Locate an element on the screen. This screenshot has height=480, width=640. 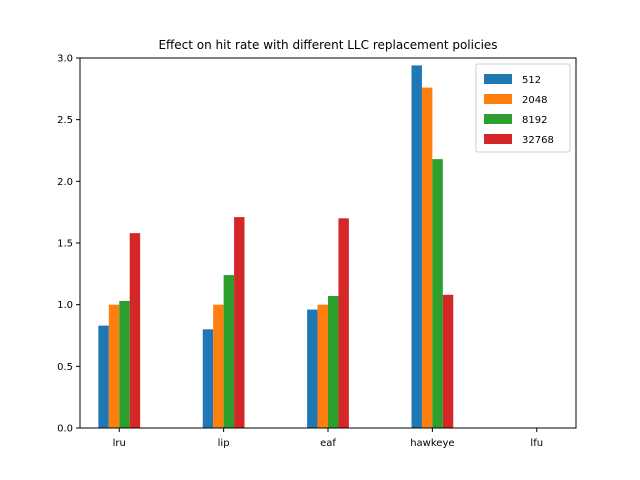
y-tick-label: 2.5 is located at coordinates (65, 120).